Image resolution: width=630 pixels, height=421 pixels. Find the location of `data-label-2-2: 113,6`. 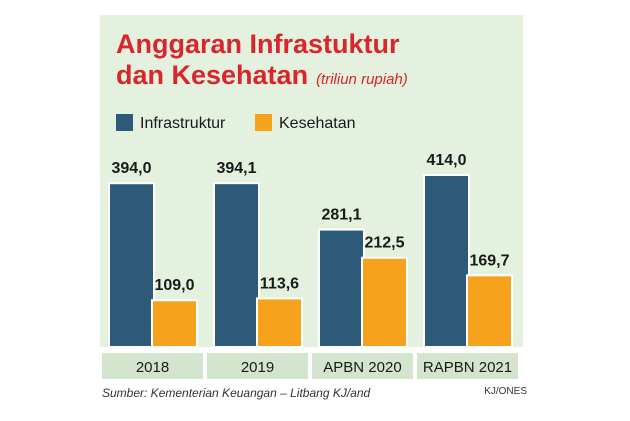

data-label-2-2: 113,6 is located at coordinates (279, 283).